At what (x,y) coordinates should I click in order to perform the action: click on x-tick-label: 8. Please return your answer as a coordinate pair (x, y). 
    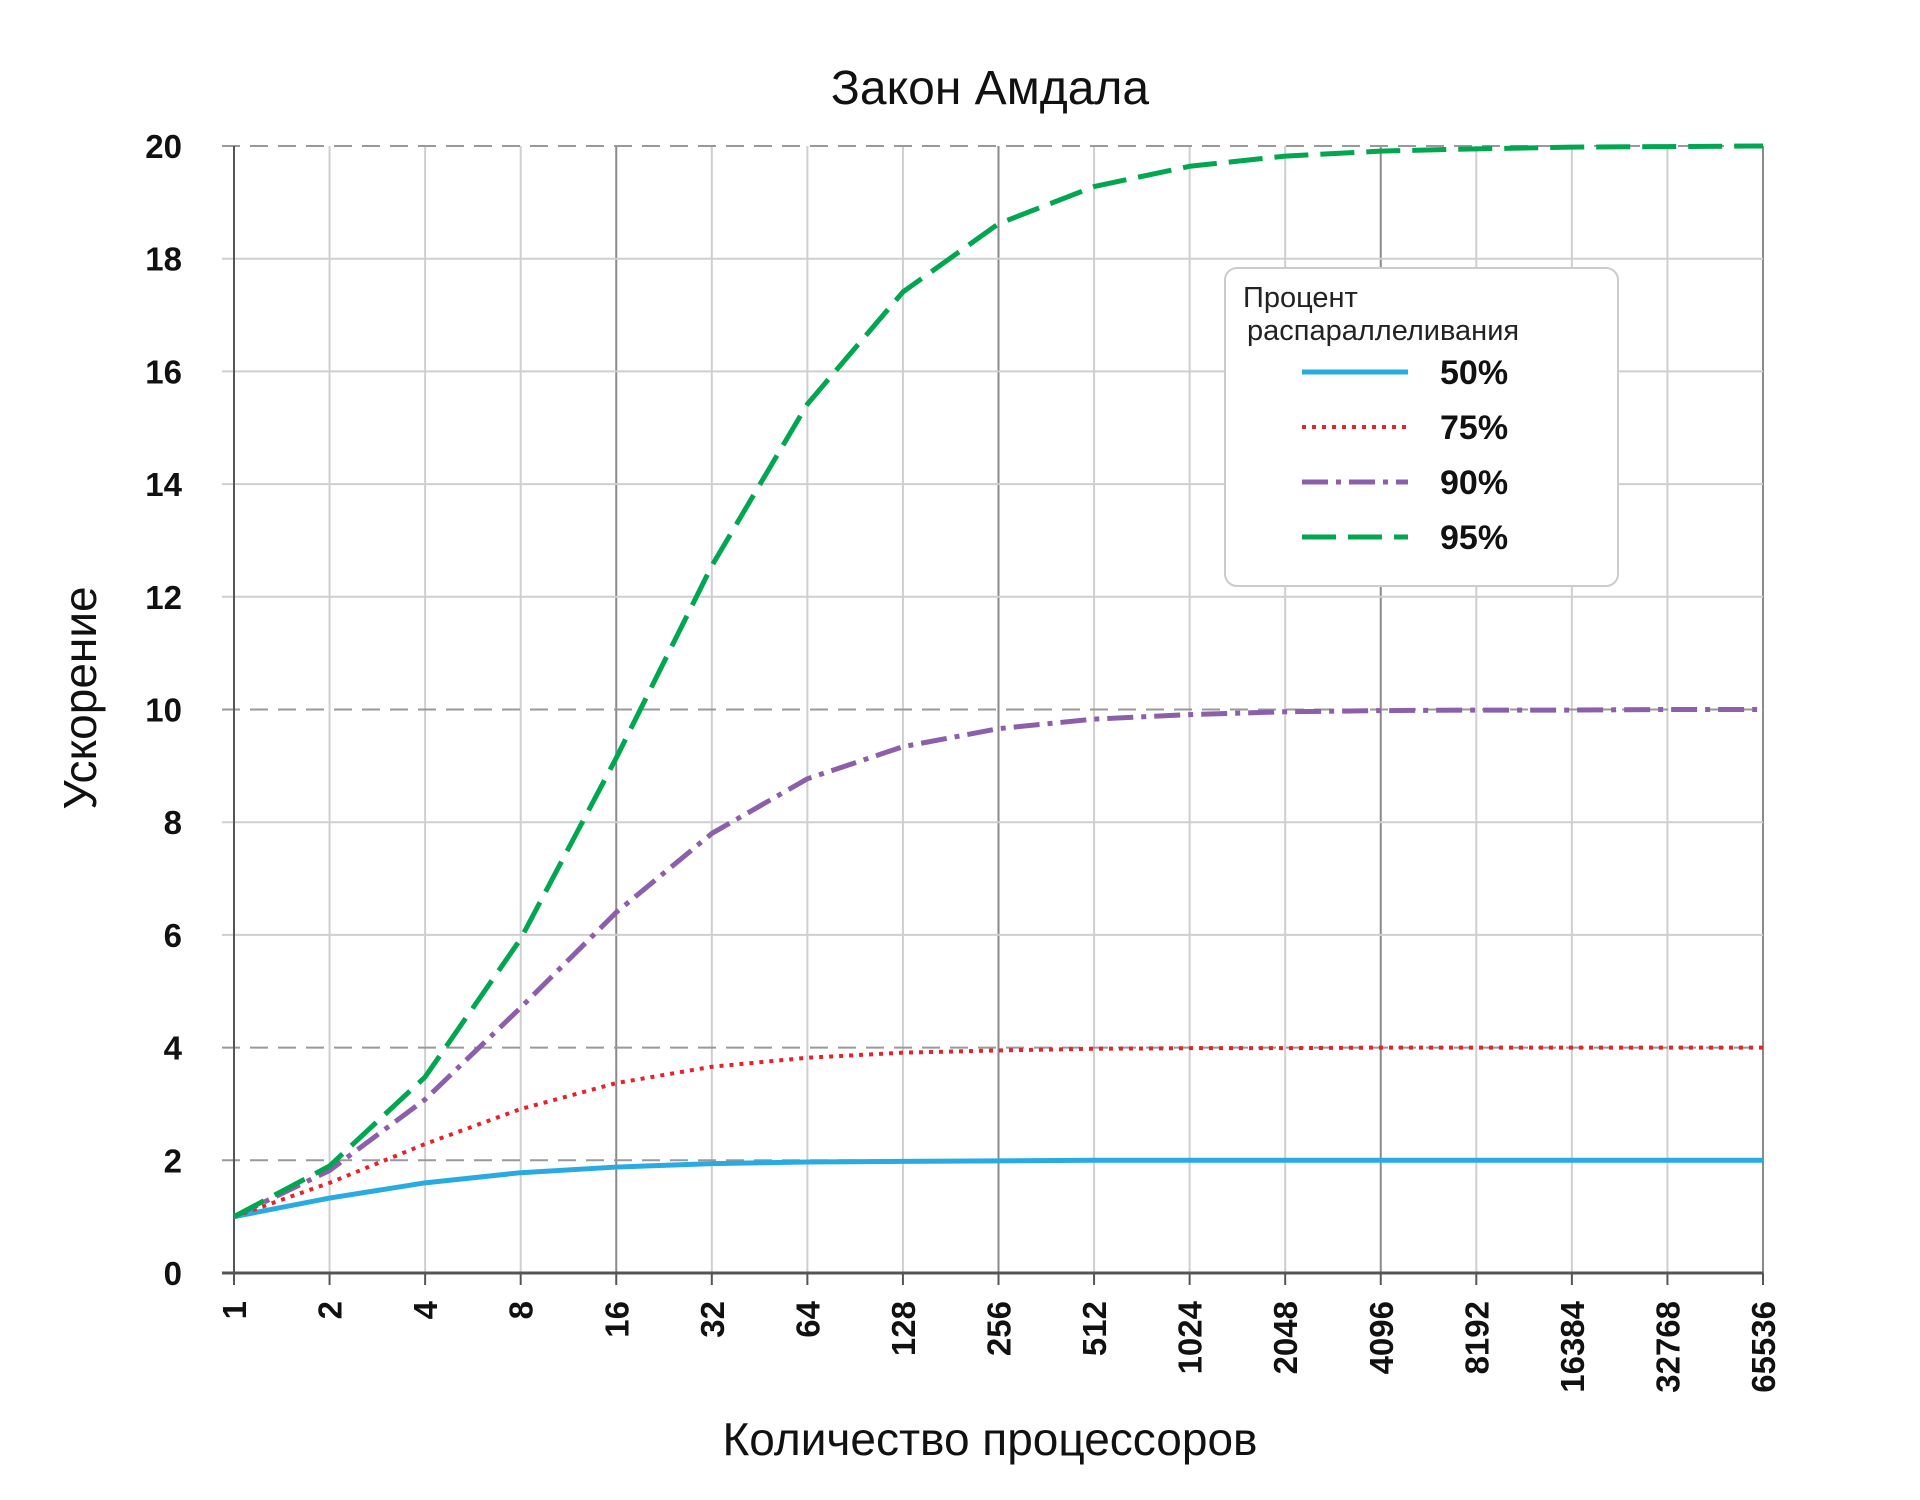
    Looking at the image, I should click on (521, 1310).